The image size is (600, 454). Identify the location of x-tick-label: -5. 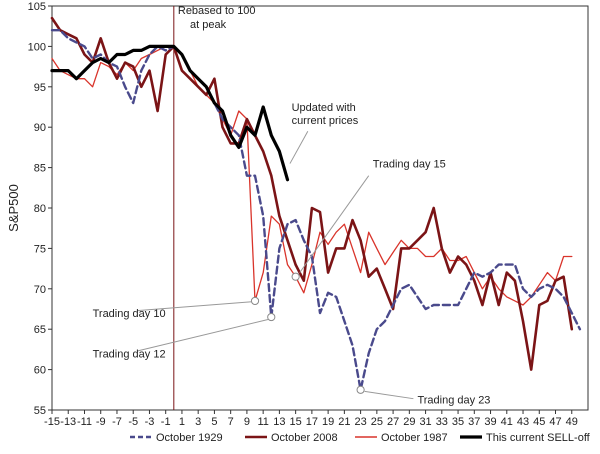
(133, 422).